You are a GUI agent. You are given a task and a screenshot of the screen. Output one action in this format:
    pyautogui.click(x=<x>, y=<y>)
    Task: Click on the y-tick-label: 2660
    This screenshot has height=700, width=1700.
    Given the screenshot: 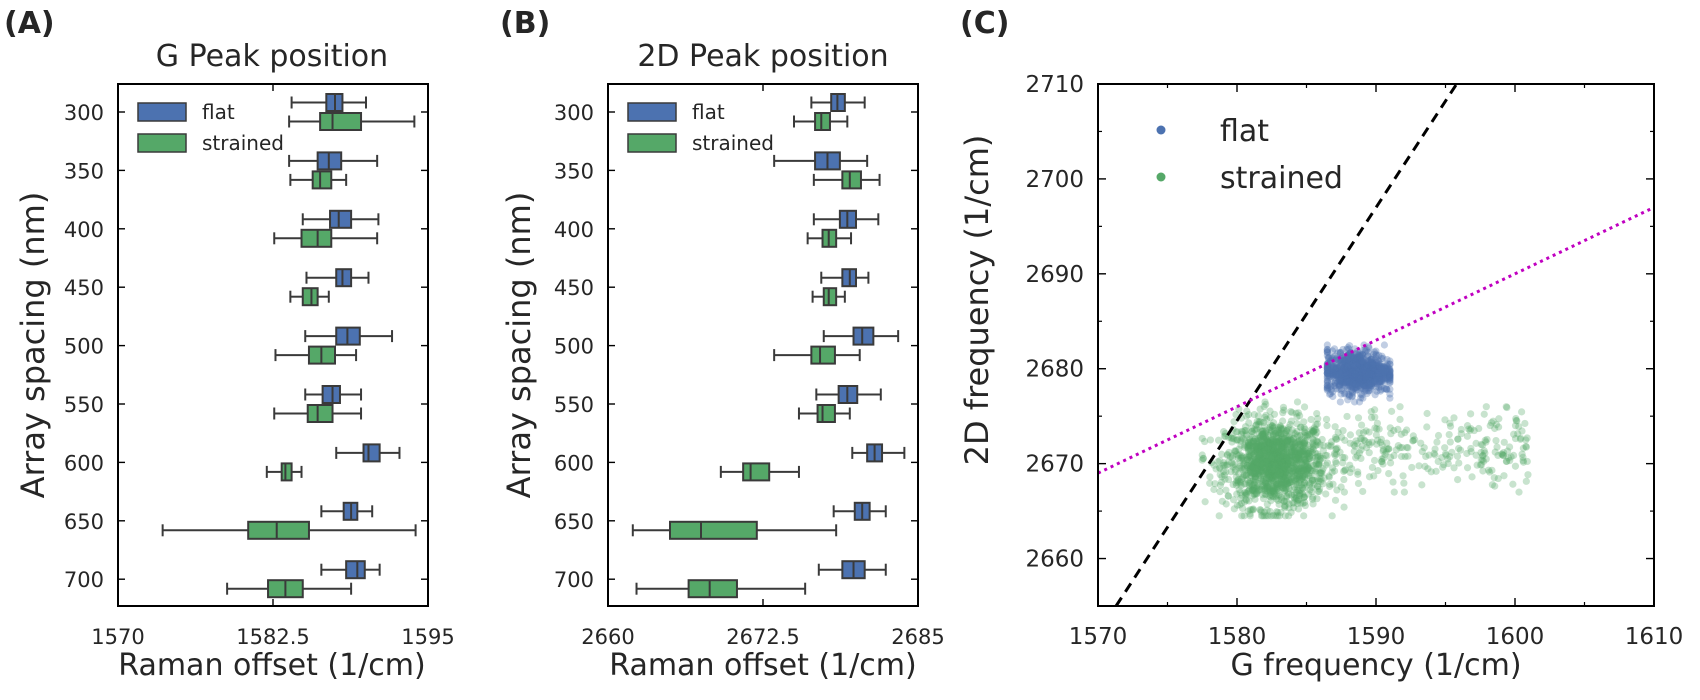 What is the action you would take?
    pyautogui.click(x=1054, y=560)
    